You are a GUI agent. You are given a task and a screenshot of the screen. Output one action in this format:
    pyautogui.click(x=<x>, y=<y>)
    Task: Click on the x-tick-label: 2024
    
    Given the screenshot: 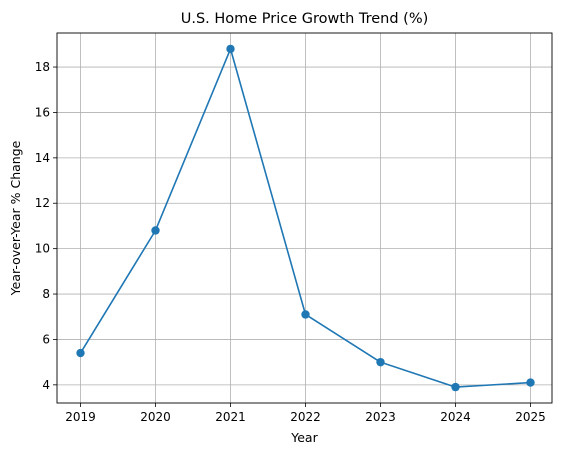 What is the action you would take?
    pyautogui.click(x=455, y=417)
    